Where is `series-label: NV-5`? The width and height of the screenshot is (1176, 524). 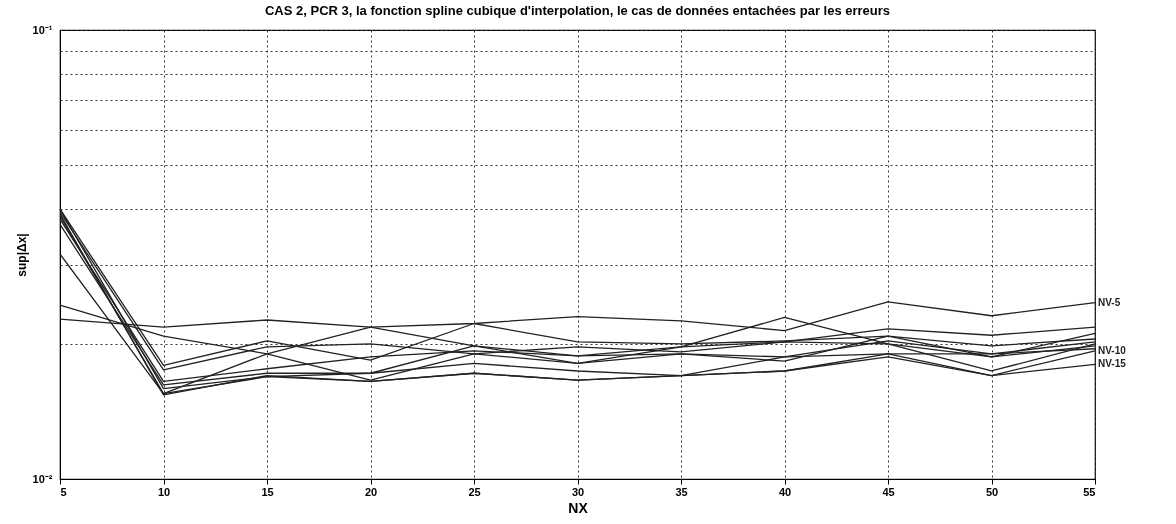 series-label: NV-5 is located at coordinates (1109, 302).